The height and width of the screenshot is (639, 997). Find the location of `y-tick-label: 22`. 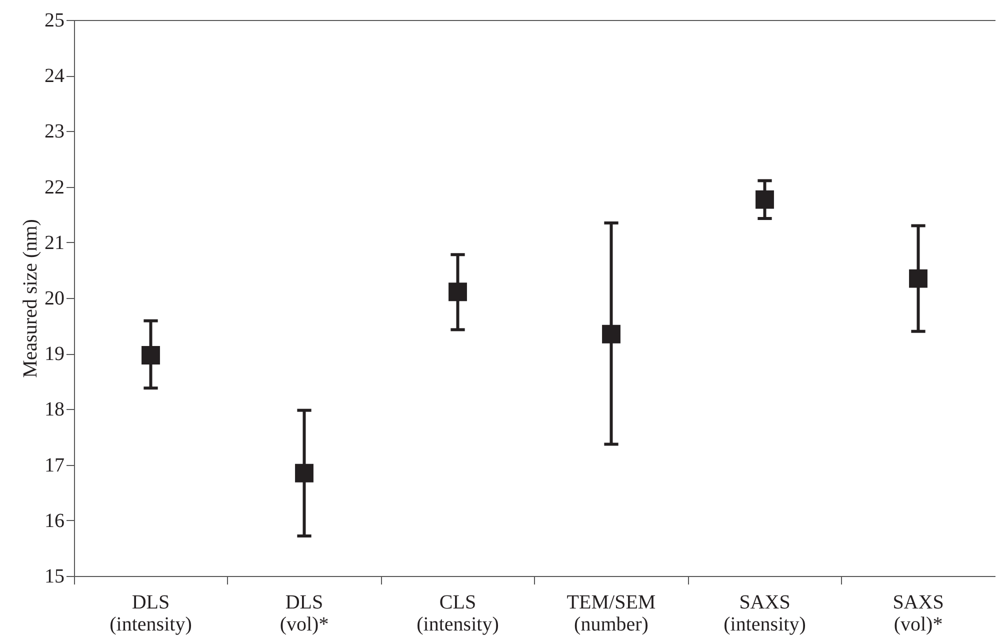

y-tick-label: 22 is located at coordinates (54, 187).